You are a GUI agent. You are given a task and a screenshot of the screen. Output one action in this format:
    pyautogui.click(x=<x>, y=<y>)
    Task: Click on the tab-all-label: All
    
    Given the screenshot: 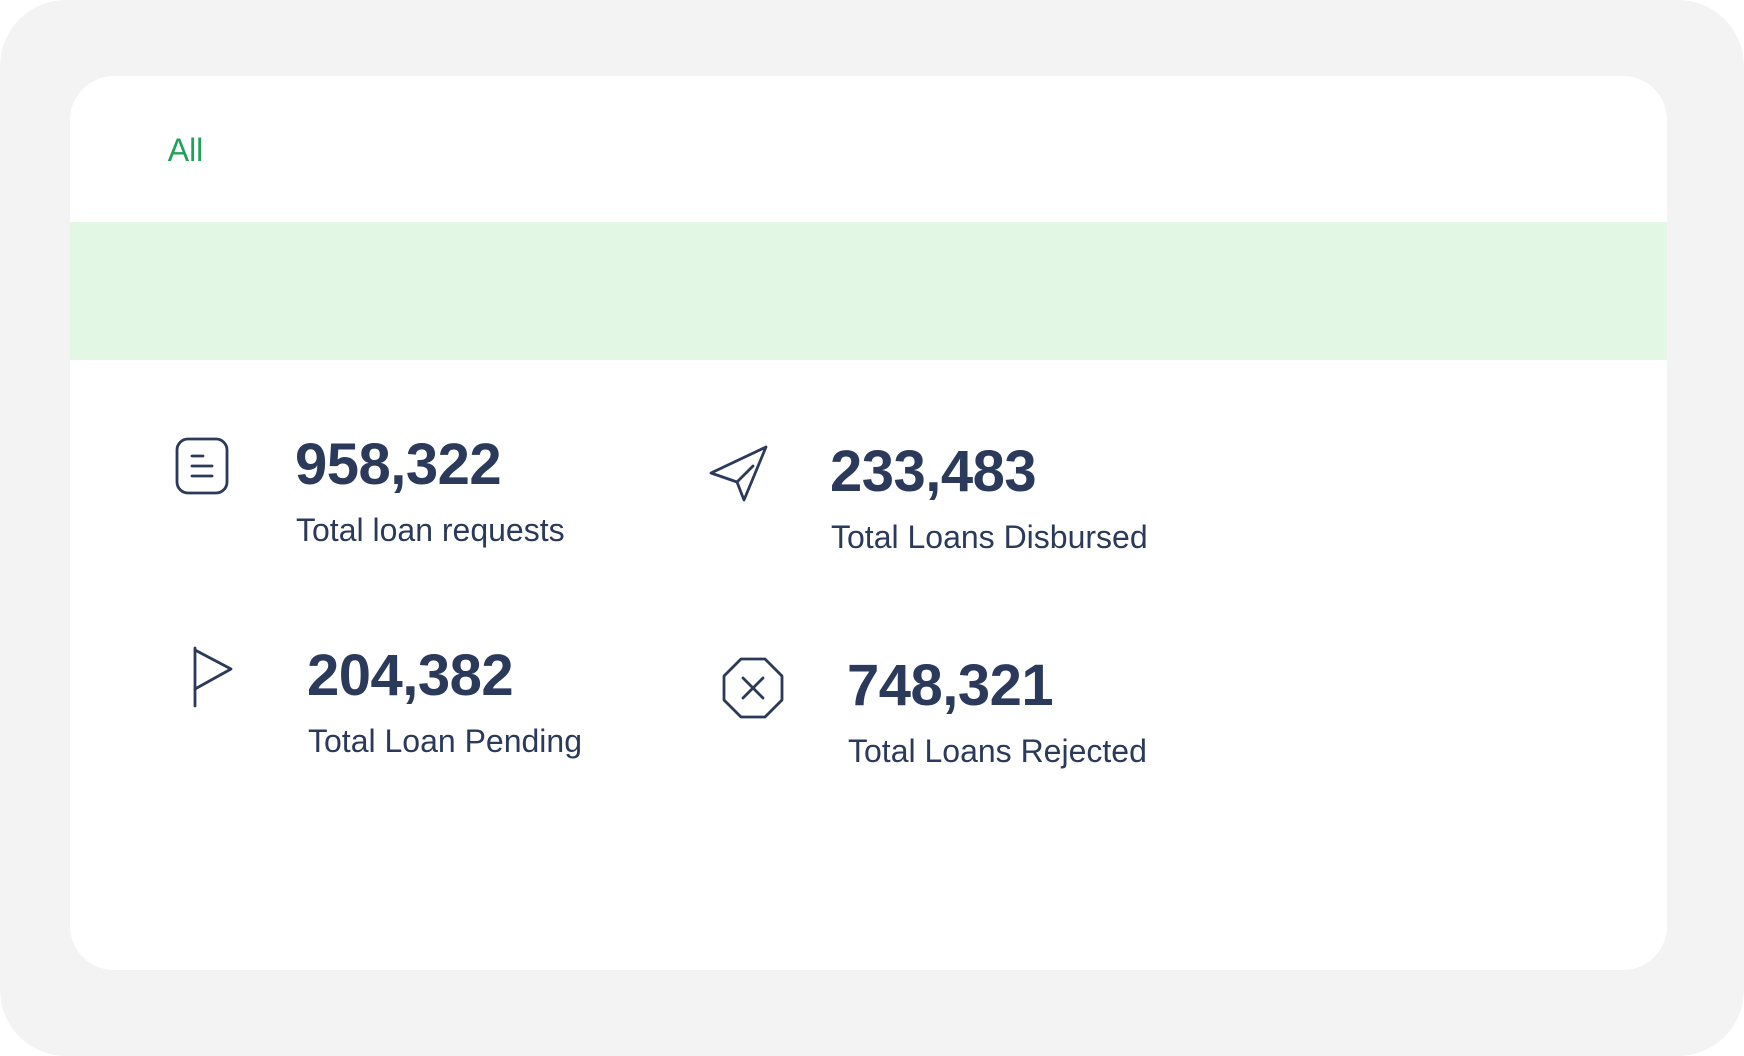 What is the action you would take?
    pyautogui.click(x=185, y=150)
    